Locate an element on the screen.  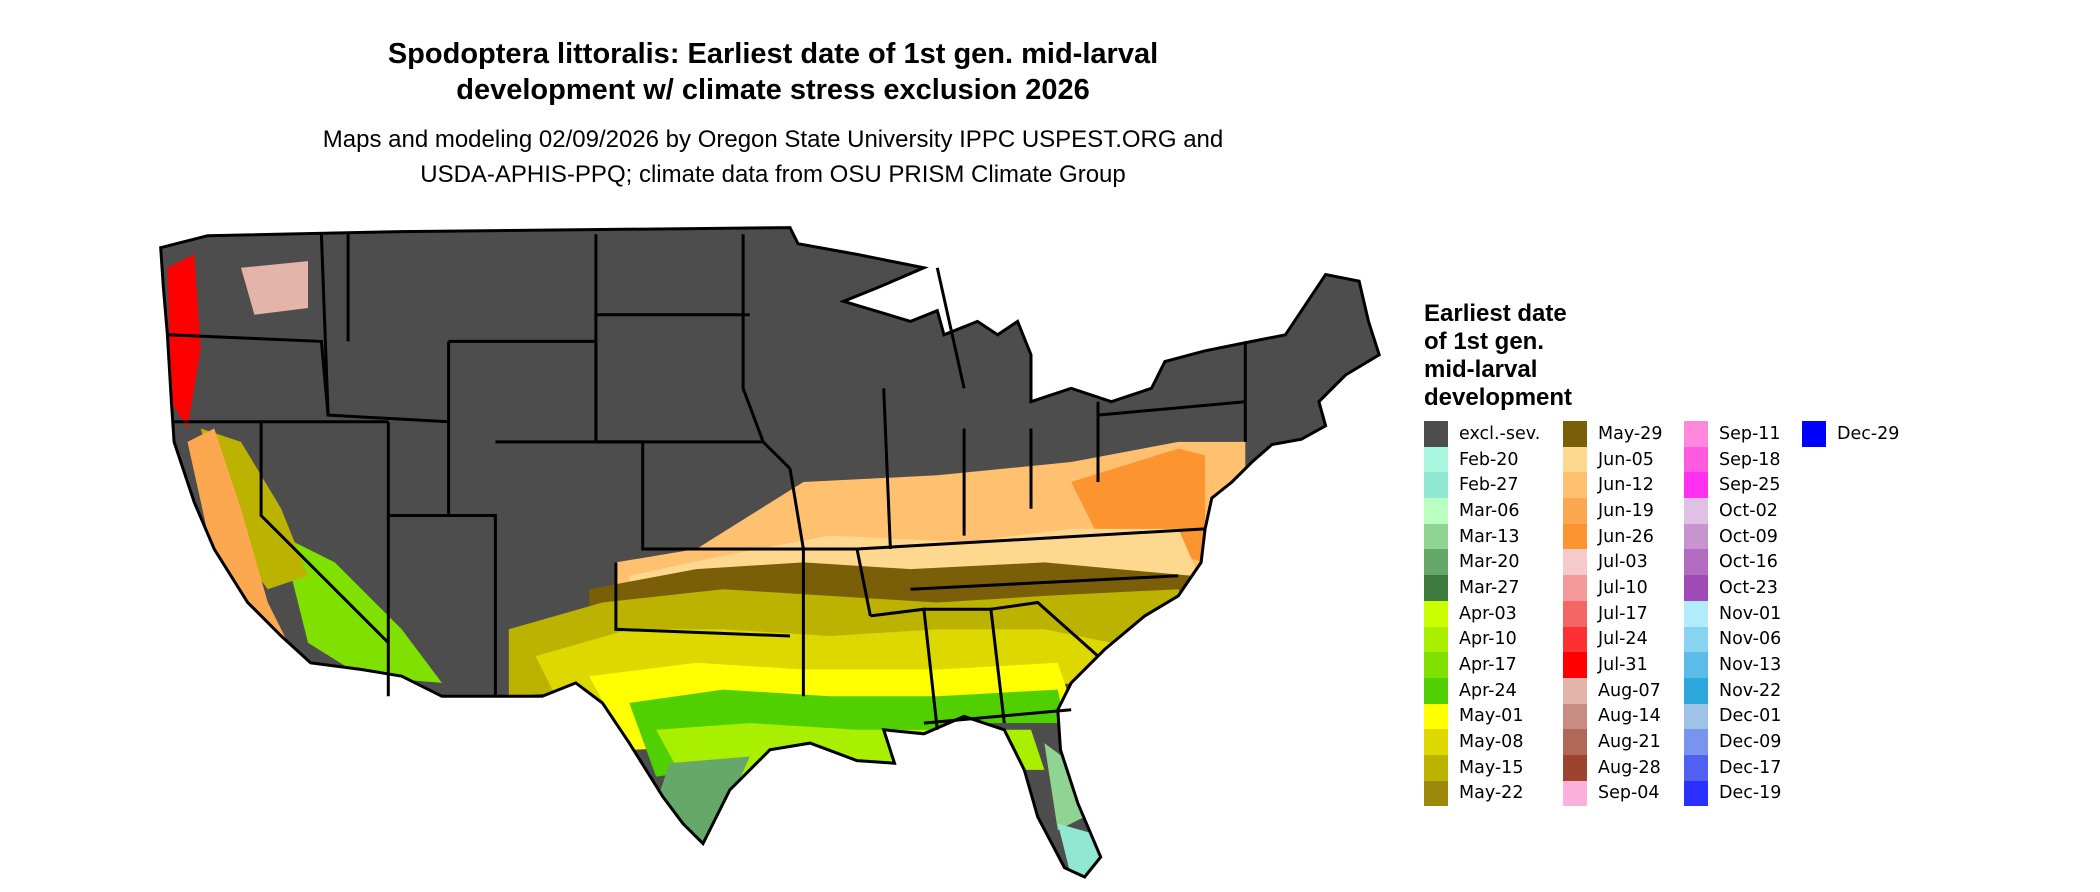
legend-item: Apr-03 is located at coordinates (1482, 613).